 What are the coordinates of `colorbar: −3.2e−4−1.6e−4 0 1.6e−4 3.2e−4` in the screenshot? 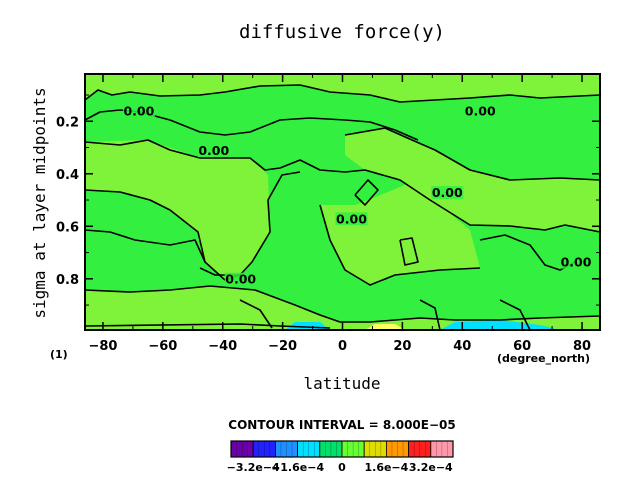 It's located at (340, 457).